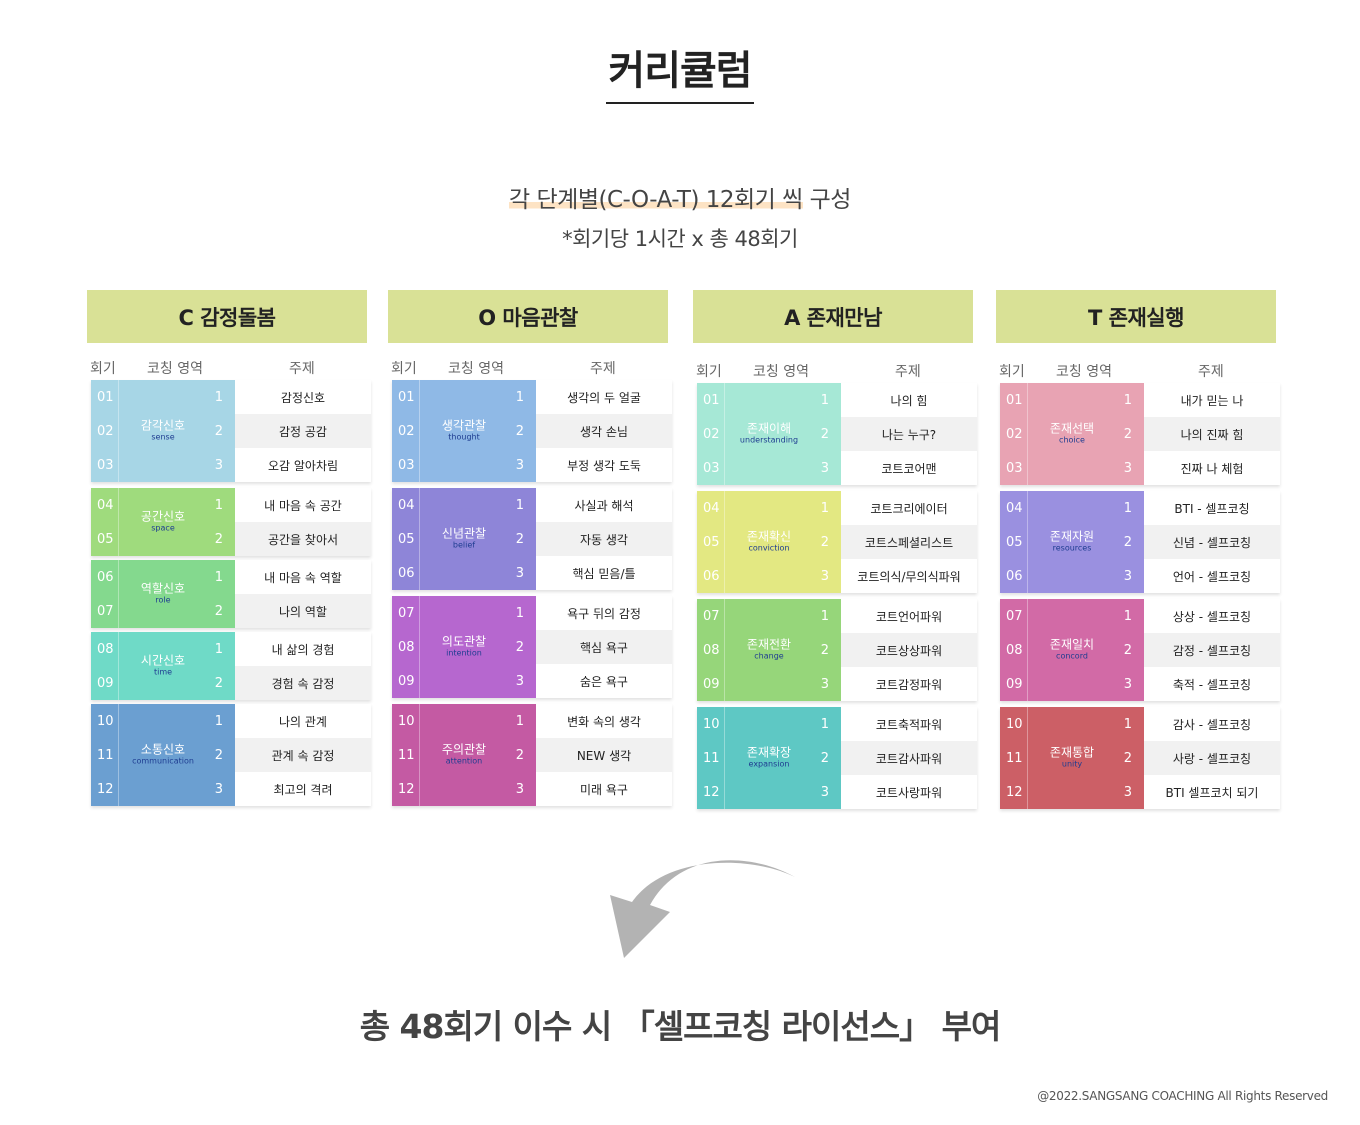  What do you see at coordinates (604, 505) in the screenshot?
I see `topic-cell: 사실과 해석` at bounding box center [604, 505].